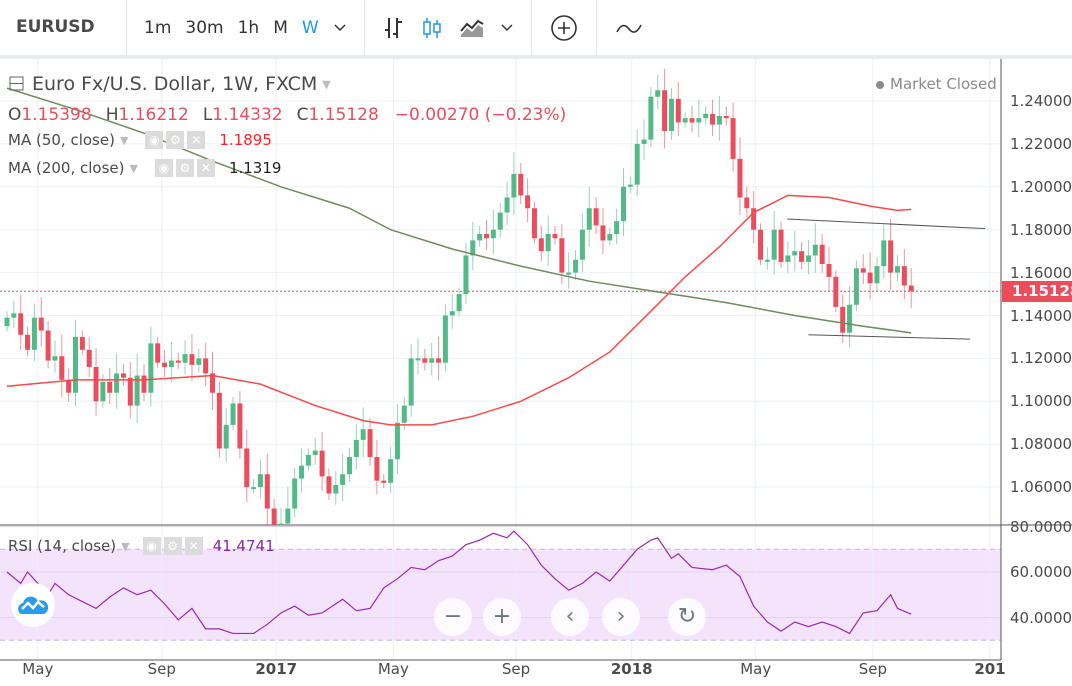  I want to click on price-tick-label: 1.20000, so click(1041, 186).